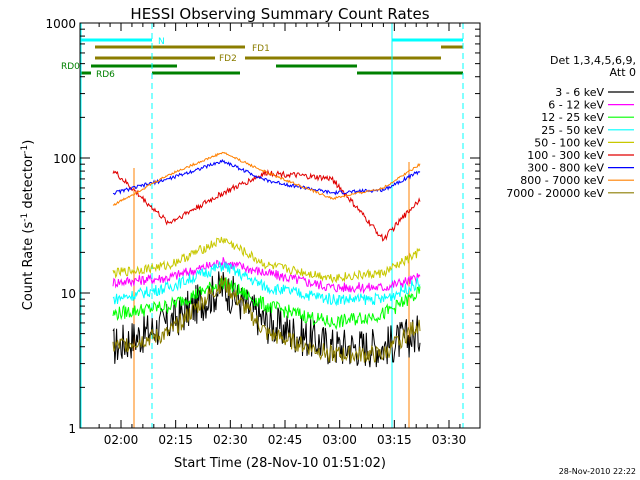 The width and height of the screenshot is (640, 480). What do you see at coordinates (572, 130) in the screenshot?
I see `legend-label: 25 - 50 keV` at bounding box center [572, 130].